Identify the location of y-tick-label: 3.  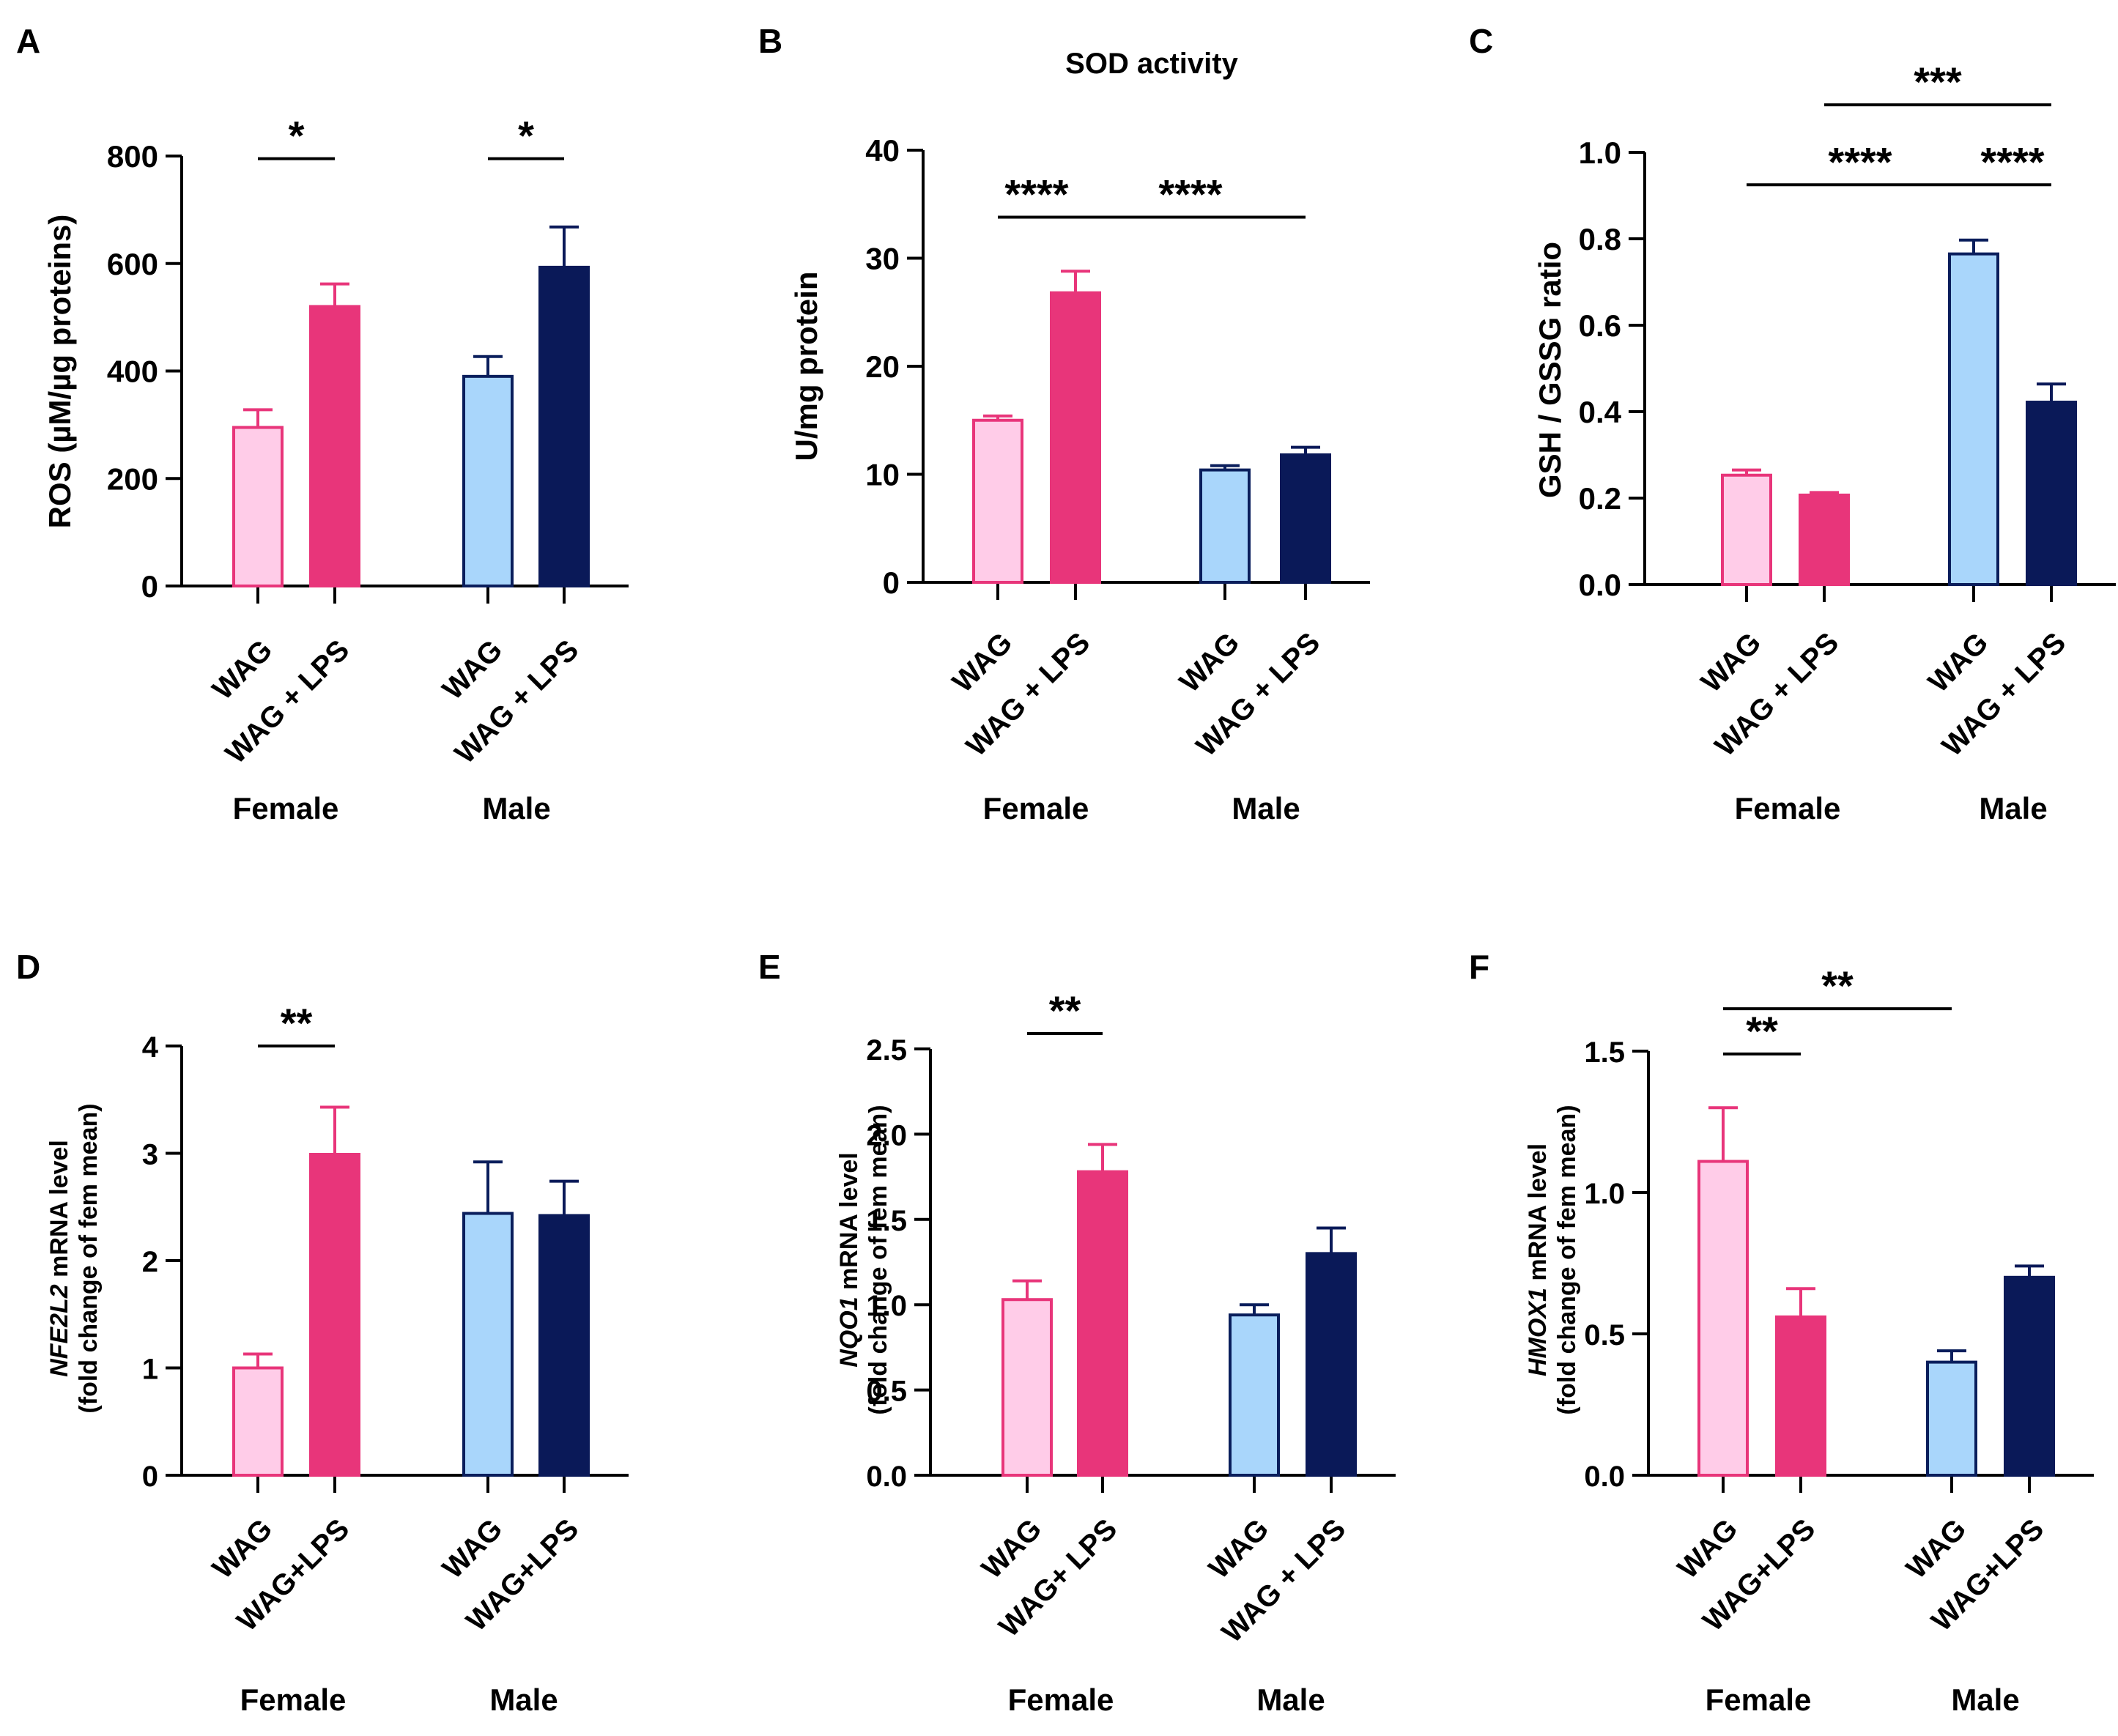
(150, 1155).